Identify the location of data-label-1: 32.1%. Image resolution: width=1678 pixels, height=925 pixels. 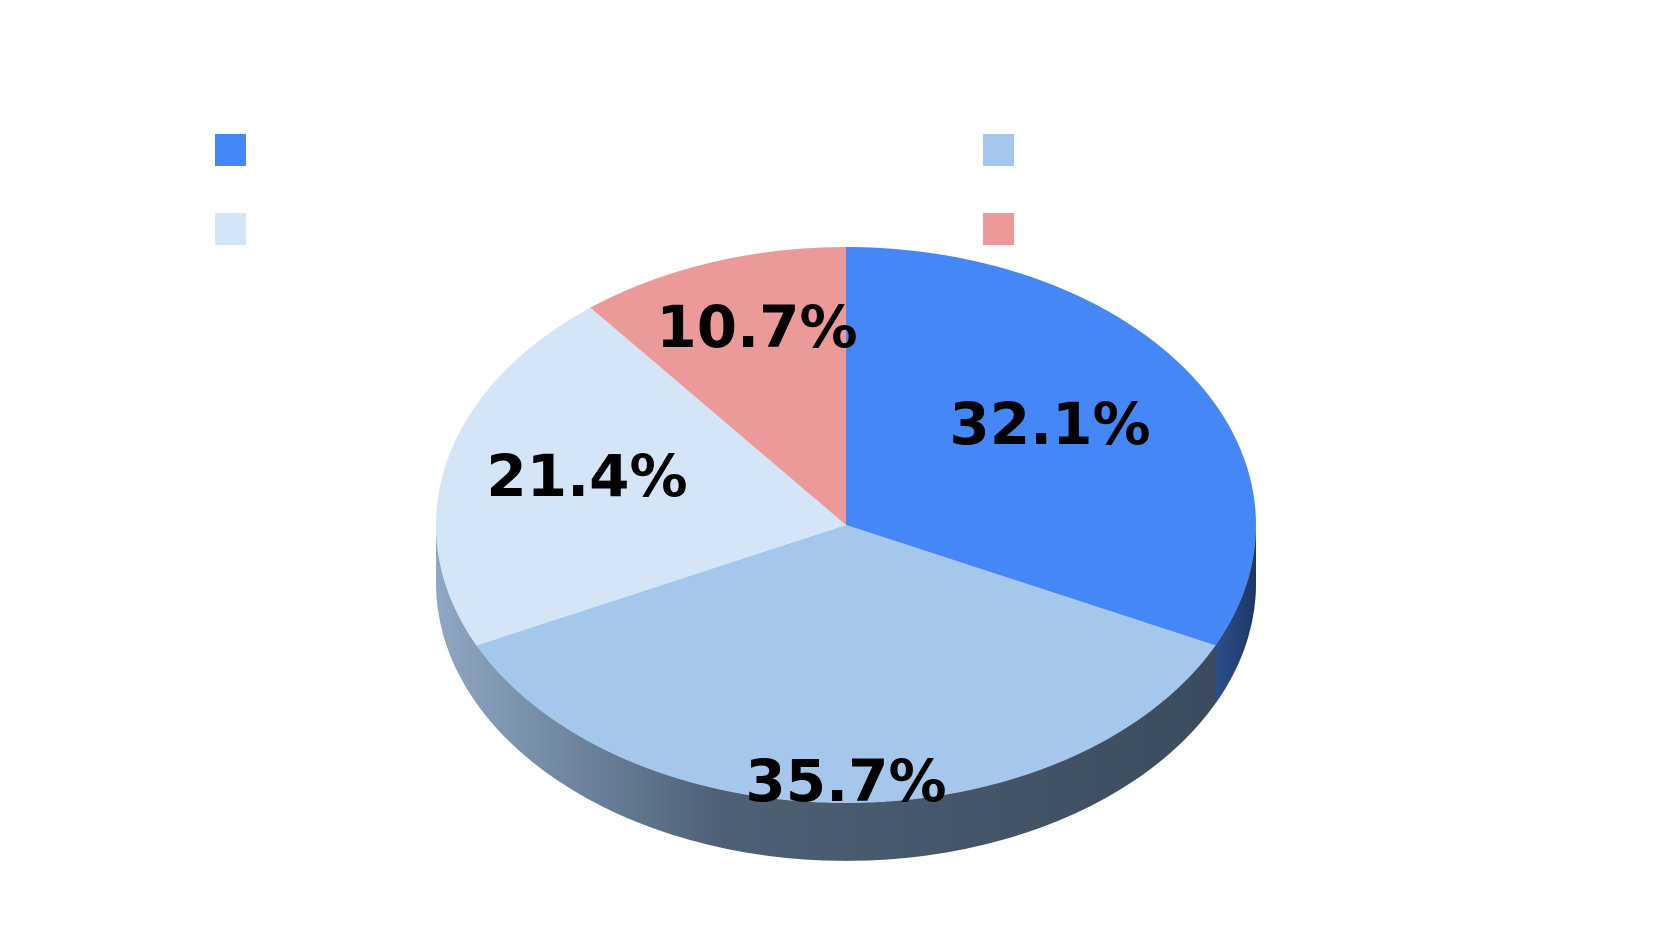
(1049, 424).